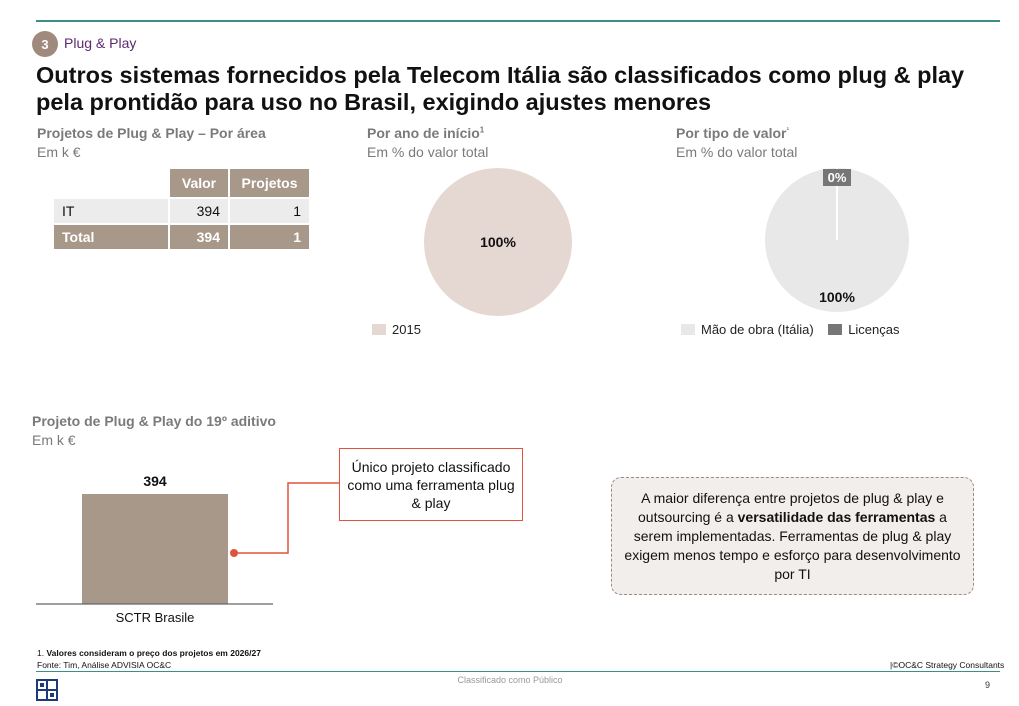 This screenshot has width=1019, height=706. What do you see at coordinates (154, 421) in the screenshot?
I see `bar-panel-title: Projeto de Plug & Play do 19º aditivo` at bounding box center [154, 421].